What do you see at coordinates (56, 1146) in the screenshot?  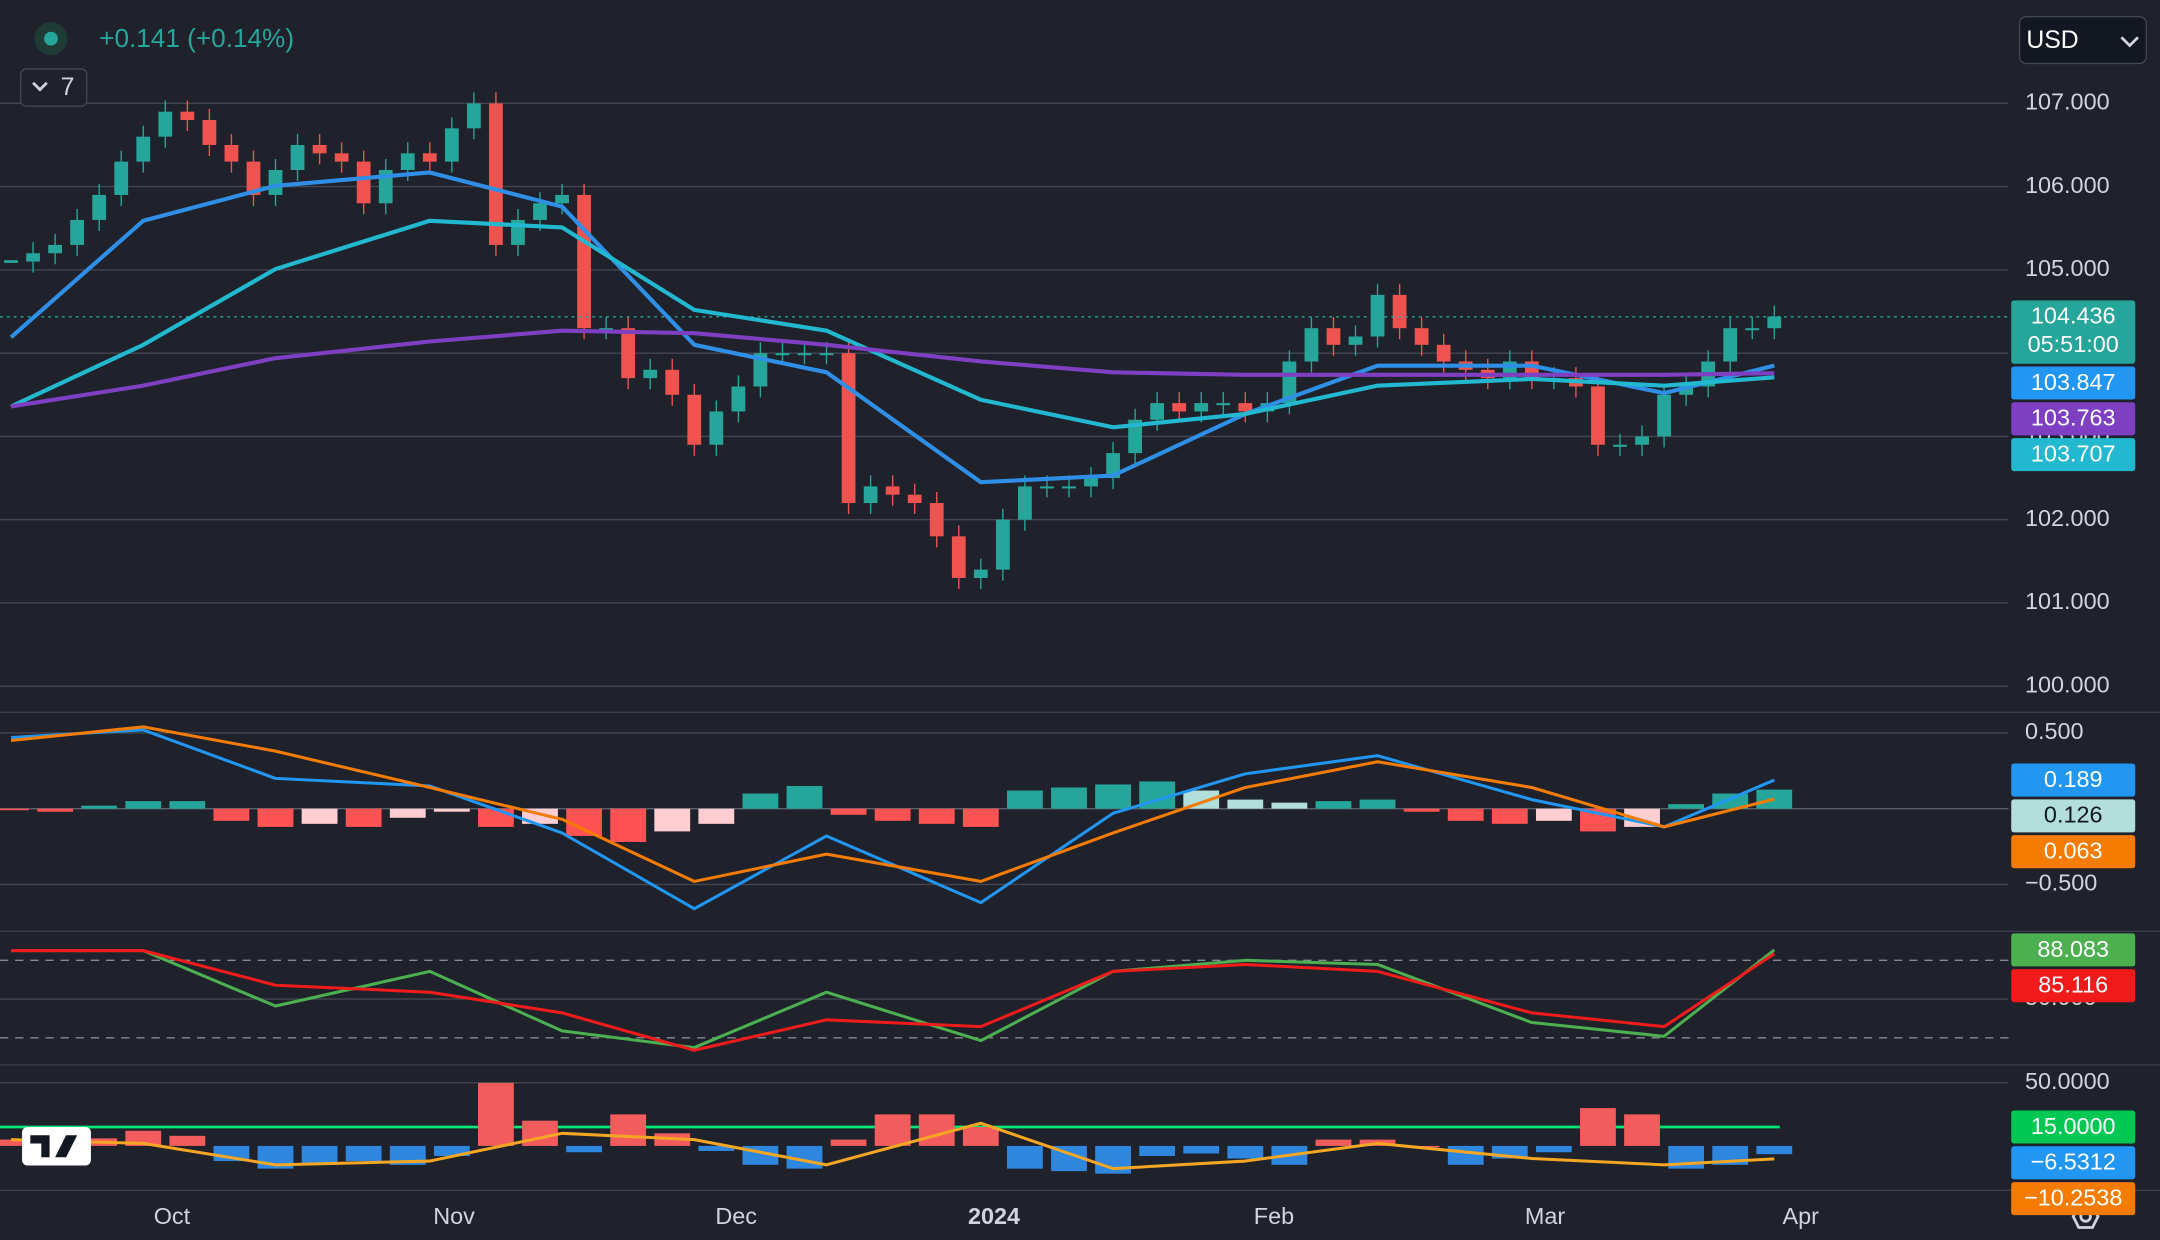 I see `logo-badge` at bounding box center [56, 1146].